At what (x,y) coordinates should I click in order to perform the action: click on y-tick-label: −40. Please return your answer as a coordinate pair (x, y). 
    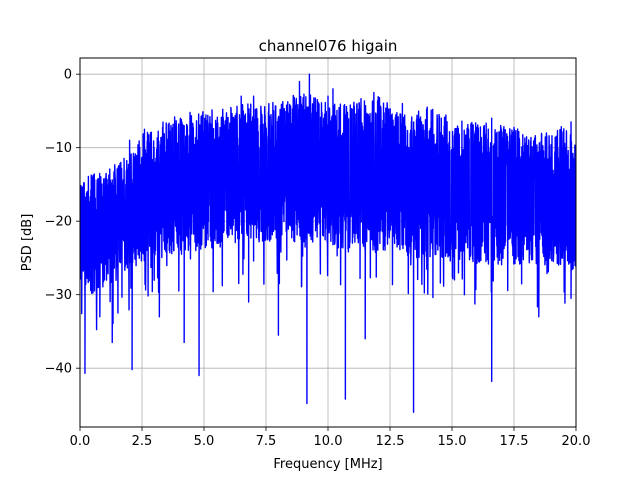
    Looking at the image, I should click on (58, 369).